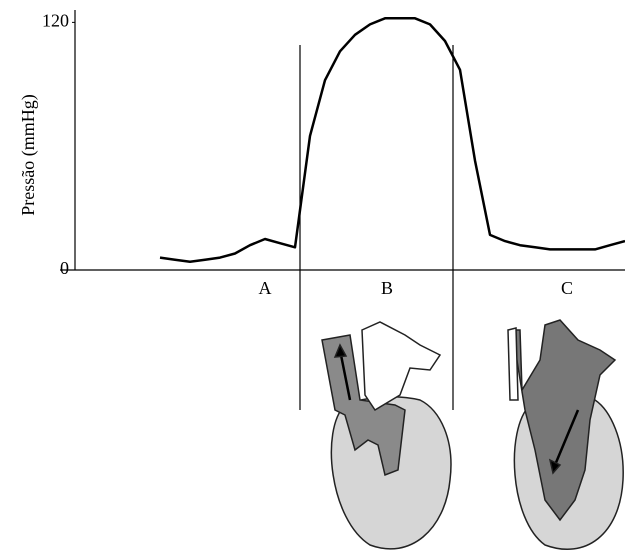 The image size is (625, 558). What do you see at coordinates (265, 288) in the screenshot?
I see `phase-label: A` at bounding box center [265, 288].